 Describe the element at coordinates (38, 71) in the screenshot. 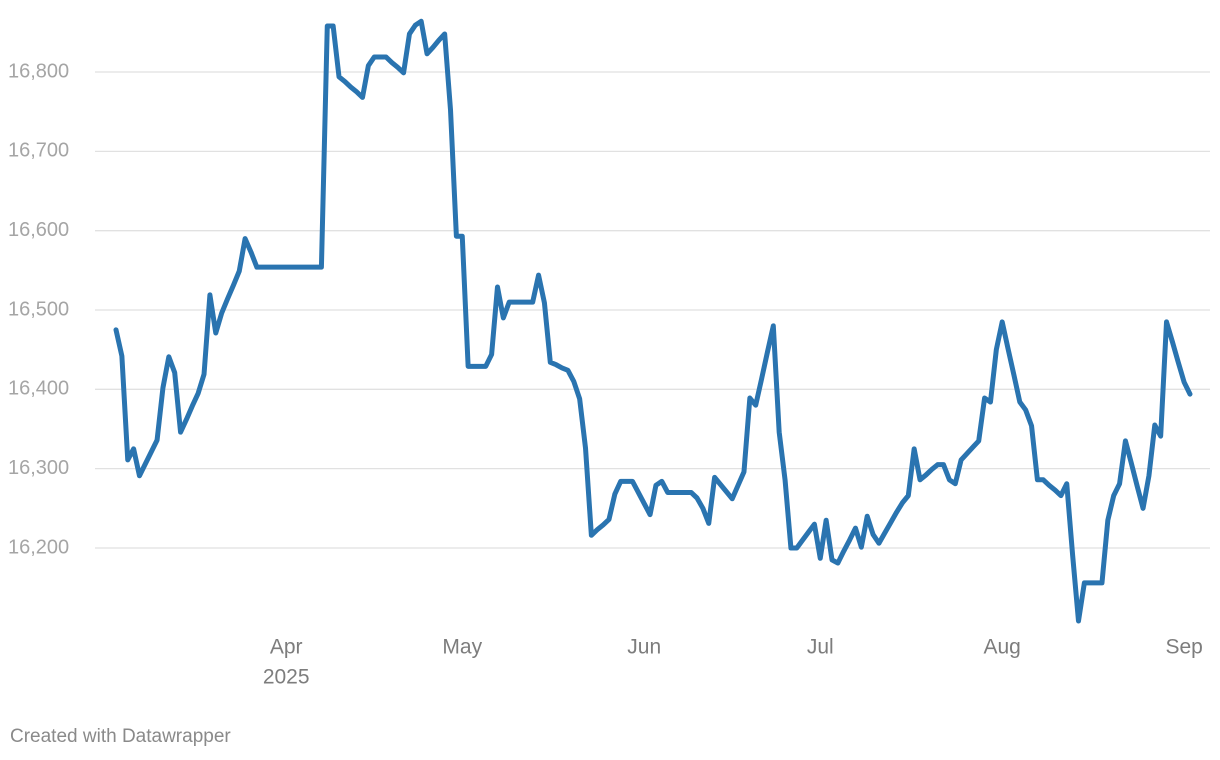

I see `y-tick-label: 16,800` at that location.